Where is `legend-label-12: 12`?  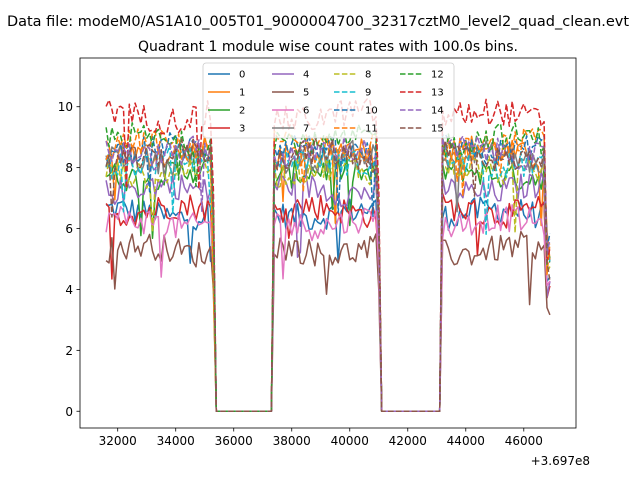 legend-label-12: 12 is located at coordinates (437, 75).